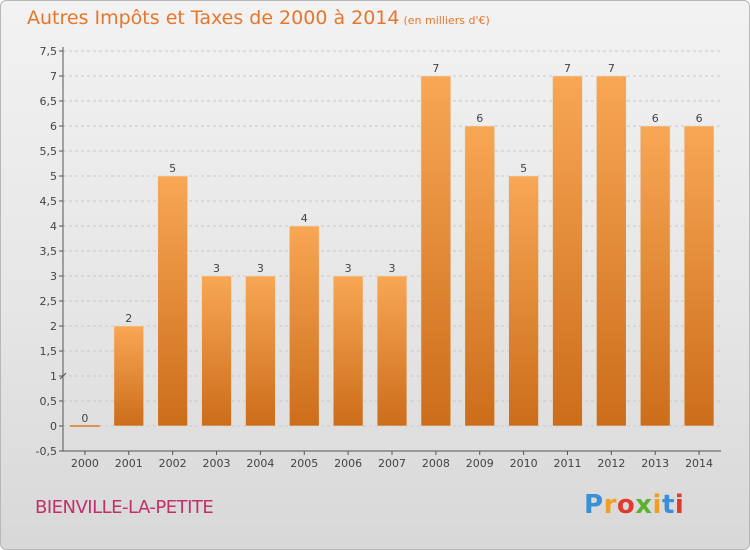  What do you see at coordinates (436, 463) in the screenshot?
I see `x-tick-label: 2008` at bounding box center [436, 463].